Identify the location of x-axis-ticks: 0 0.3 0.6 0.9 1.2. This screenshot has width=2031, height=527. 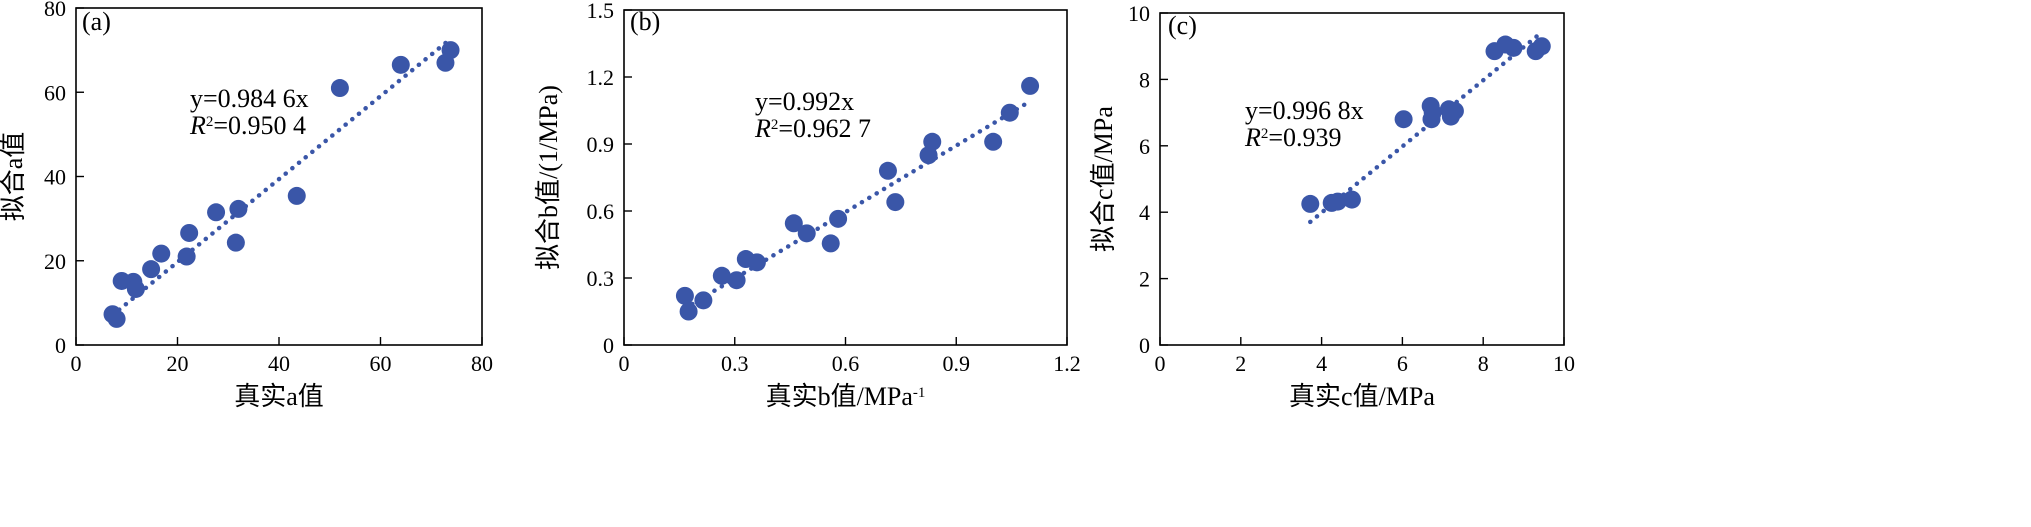
(850, 356).